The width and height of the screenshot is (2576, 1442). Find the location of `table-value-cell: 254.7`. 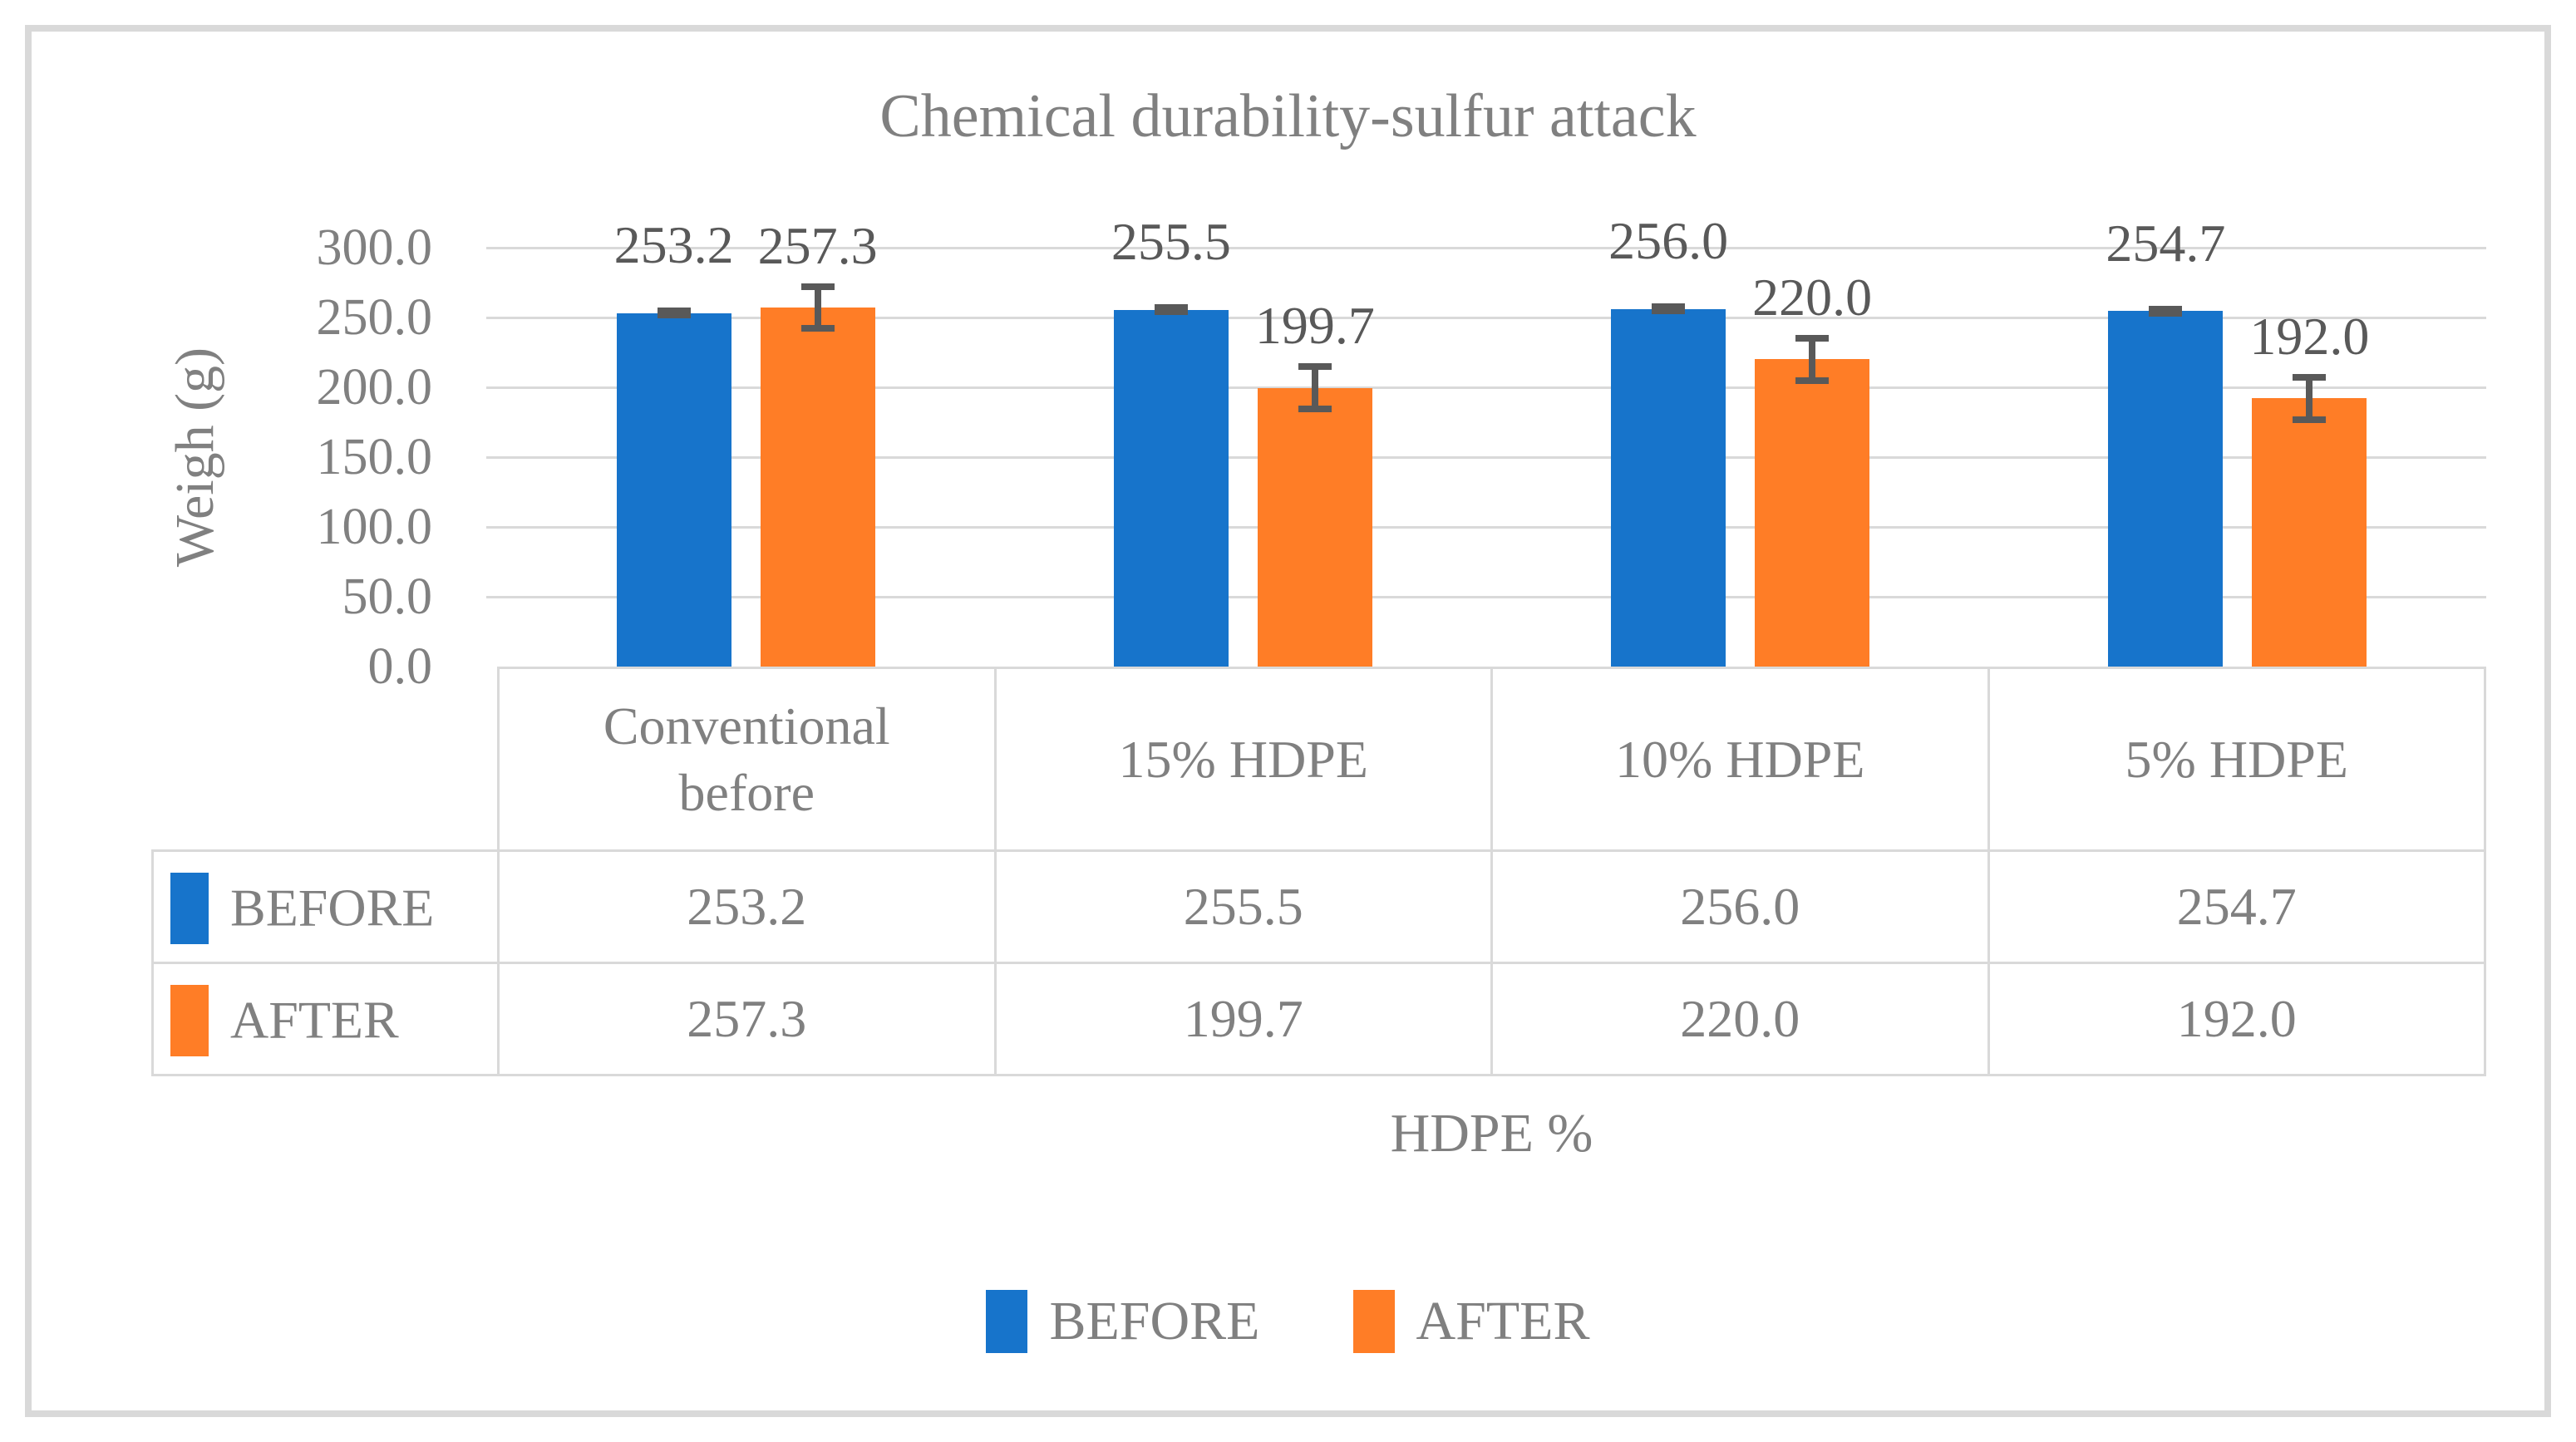

table-value-cell: 254.7 is located at coordinates (2236, 906).